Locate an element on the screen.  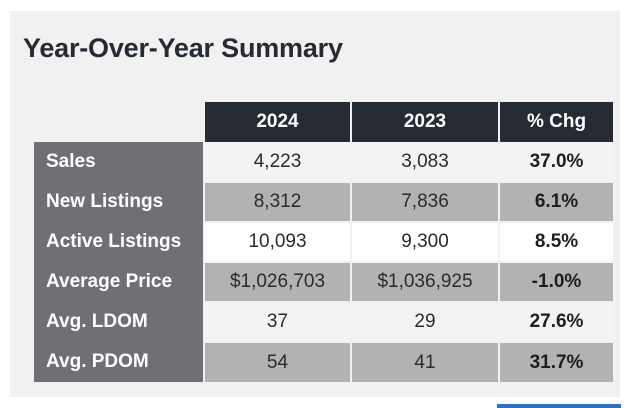
cell-2024: 8,312 is located at coordinates (277, 201).